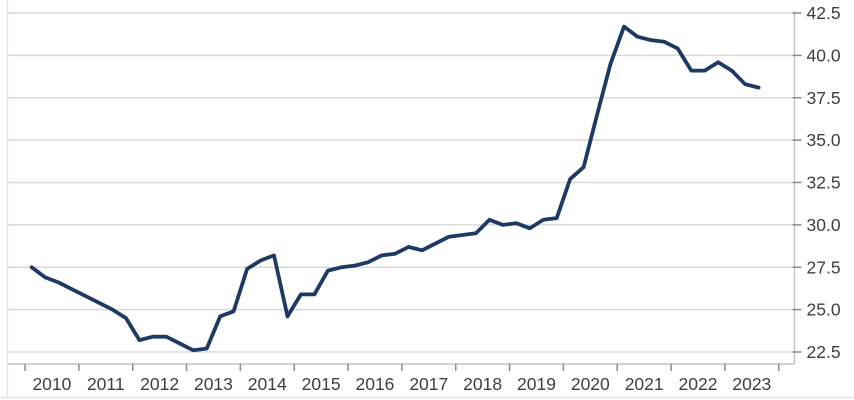 This screenshot has height=400, width=854. Describe the element at coordinates (321, 384) in the screenshot. I see `x-axis-tick-label: 2015` at that location.